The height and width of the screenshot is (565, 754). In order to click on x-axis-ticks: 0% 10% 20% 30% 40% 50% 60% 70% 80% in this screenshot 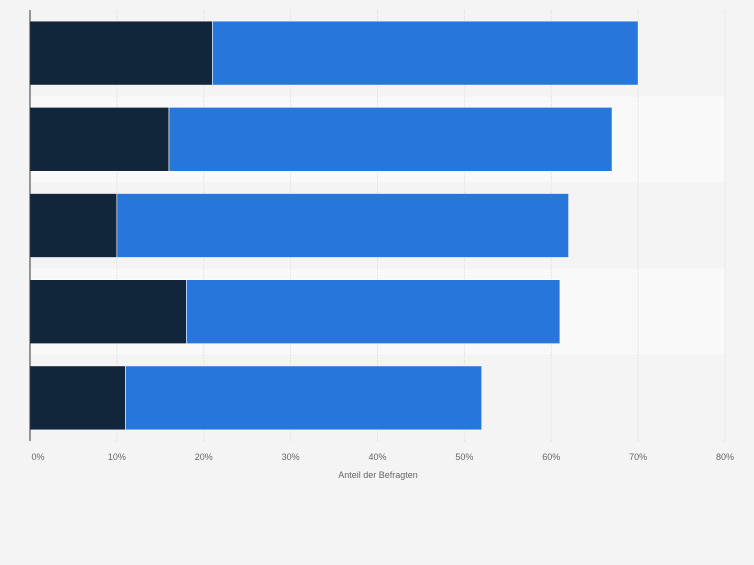, I will do `click(382, 457)`.